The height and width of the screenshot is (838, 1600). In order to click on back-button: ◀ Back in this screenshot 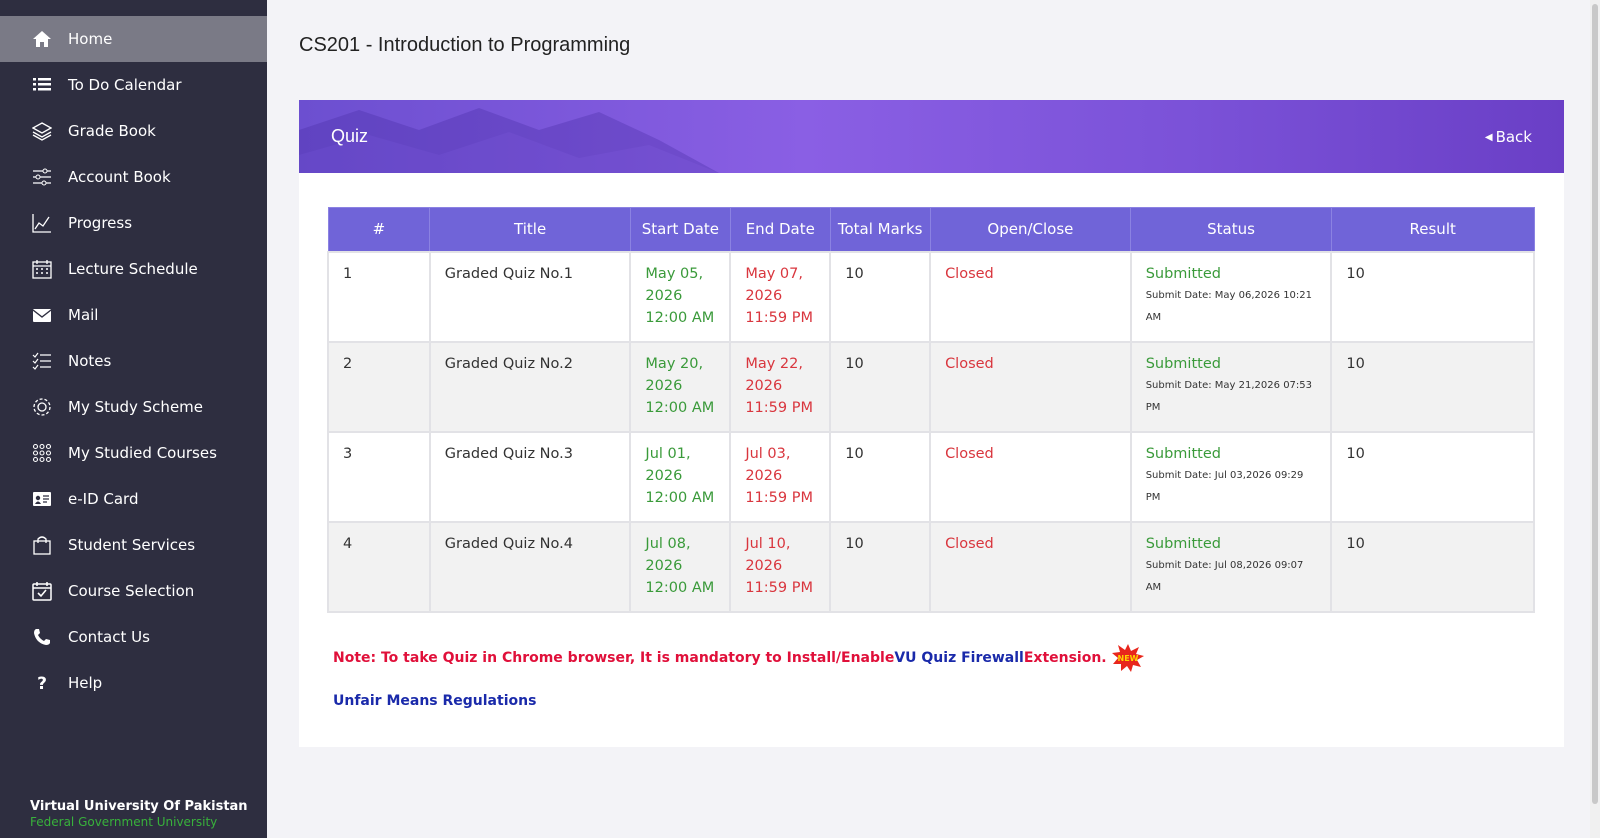, I will do `click(1508, 137)`.